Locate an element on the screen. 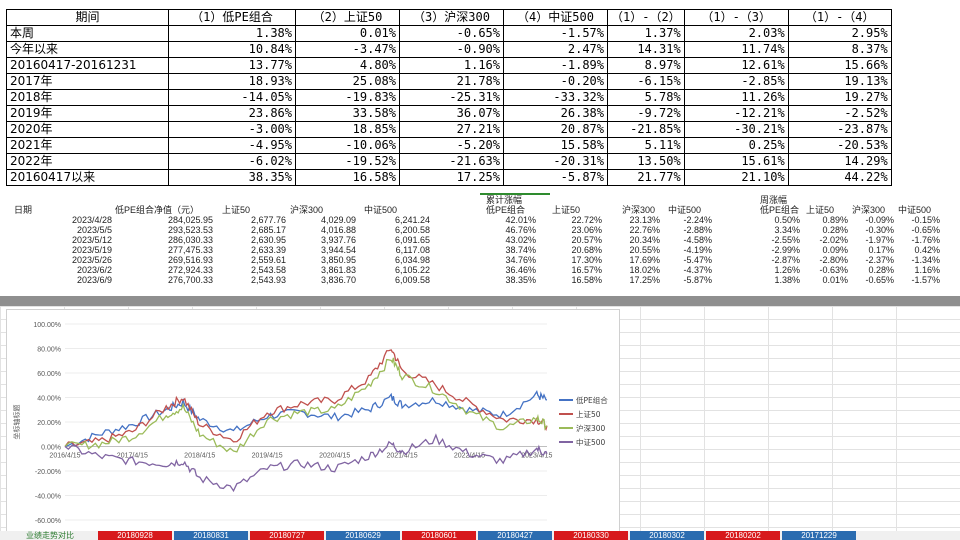  value-cell: 4.80% is located at coordinates (347, 65).